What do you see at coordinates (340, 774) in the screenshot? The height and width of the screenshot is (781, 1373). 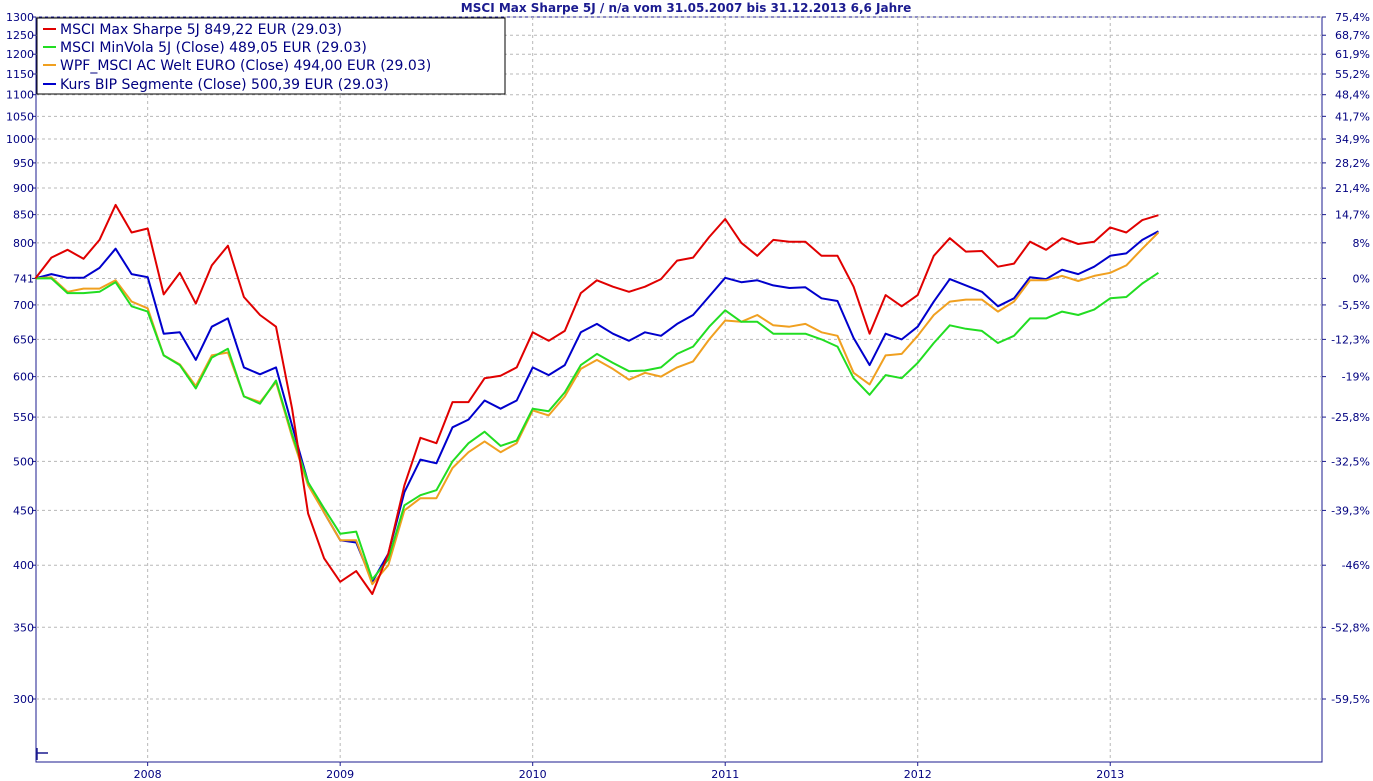 I see `x-tick-label: 2009` at bounding box center [340, 774].